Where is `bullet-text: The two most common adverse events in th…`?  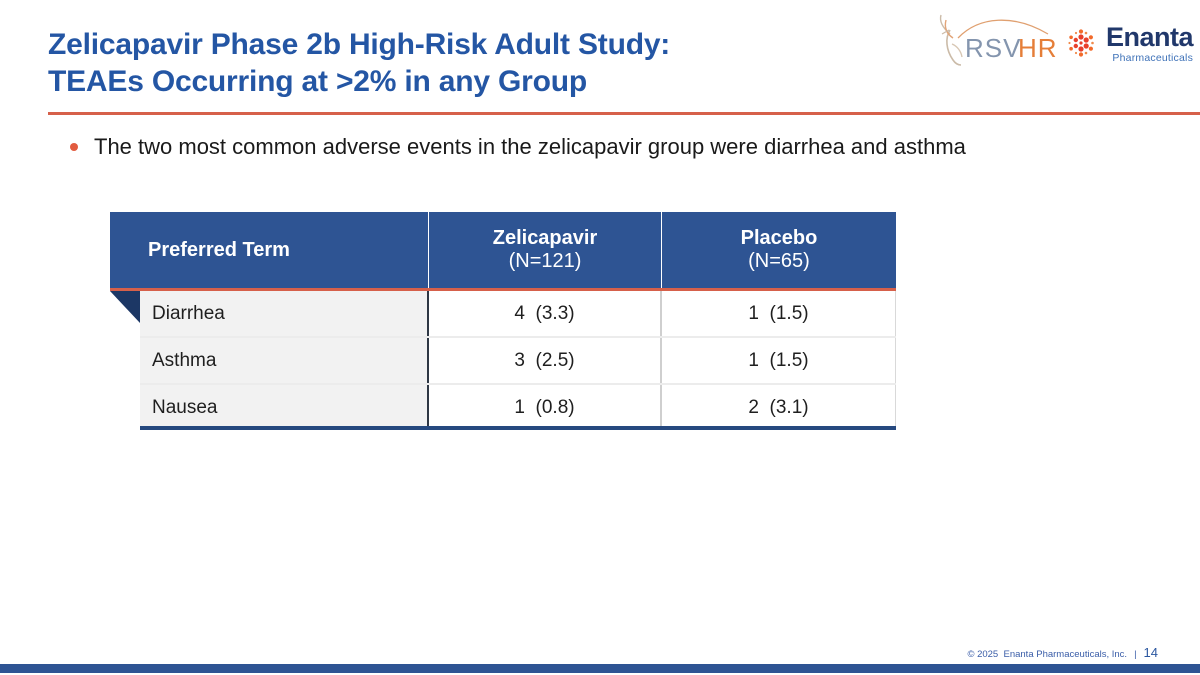 bullet-text: The two most common adverse events in th… is located at coordinates (530, 146).